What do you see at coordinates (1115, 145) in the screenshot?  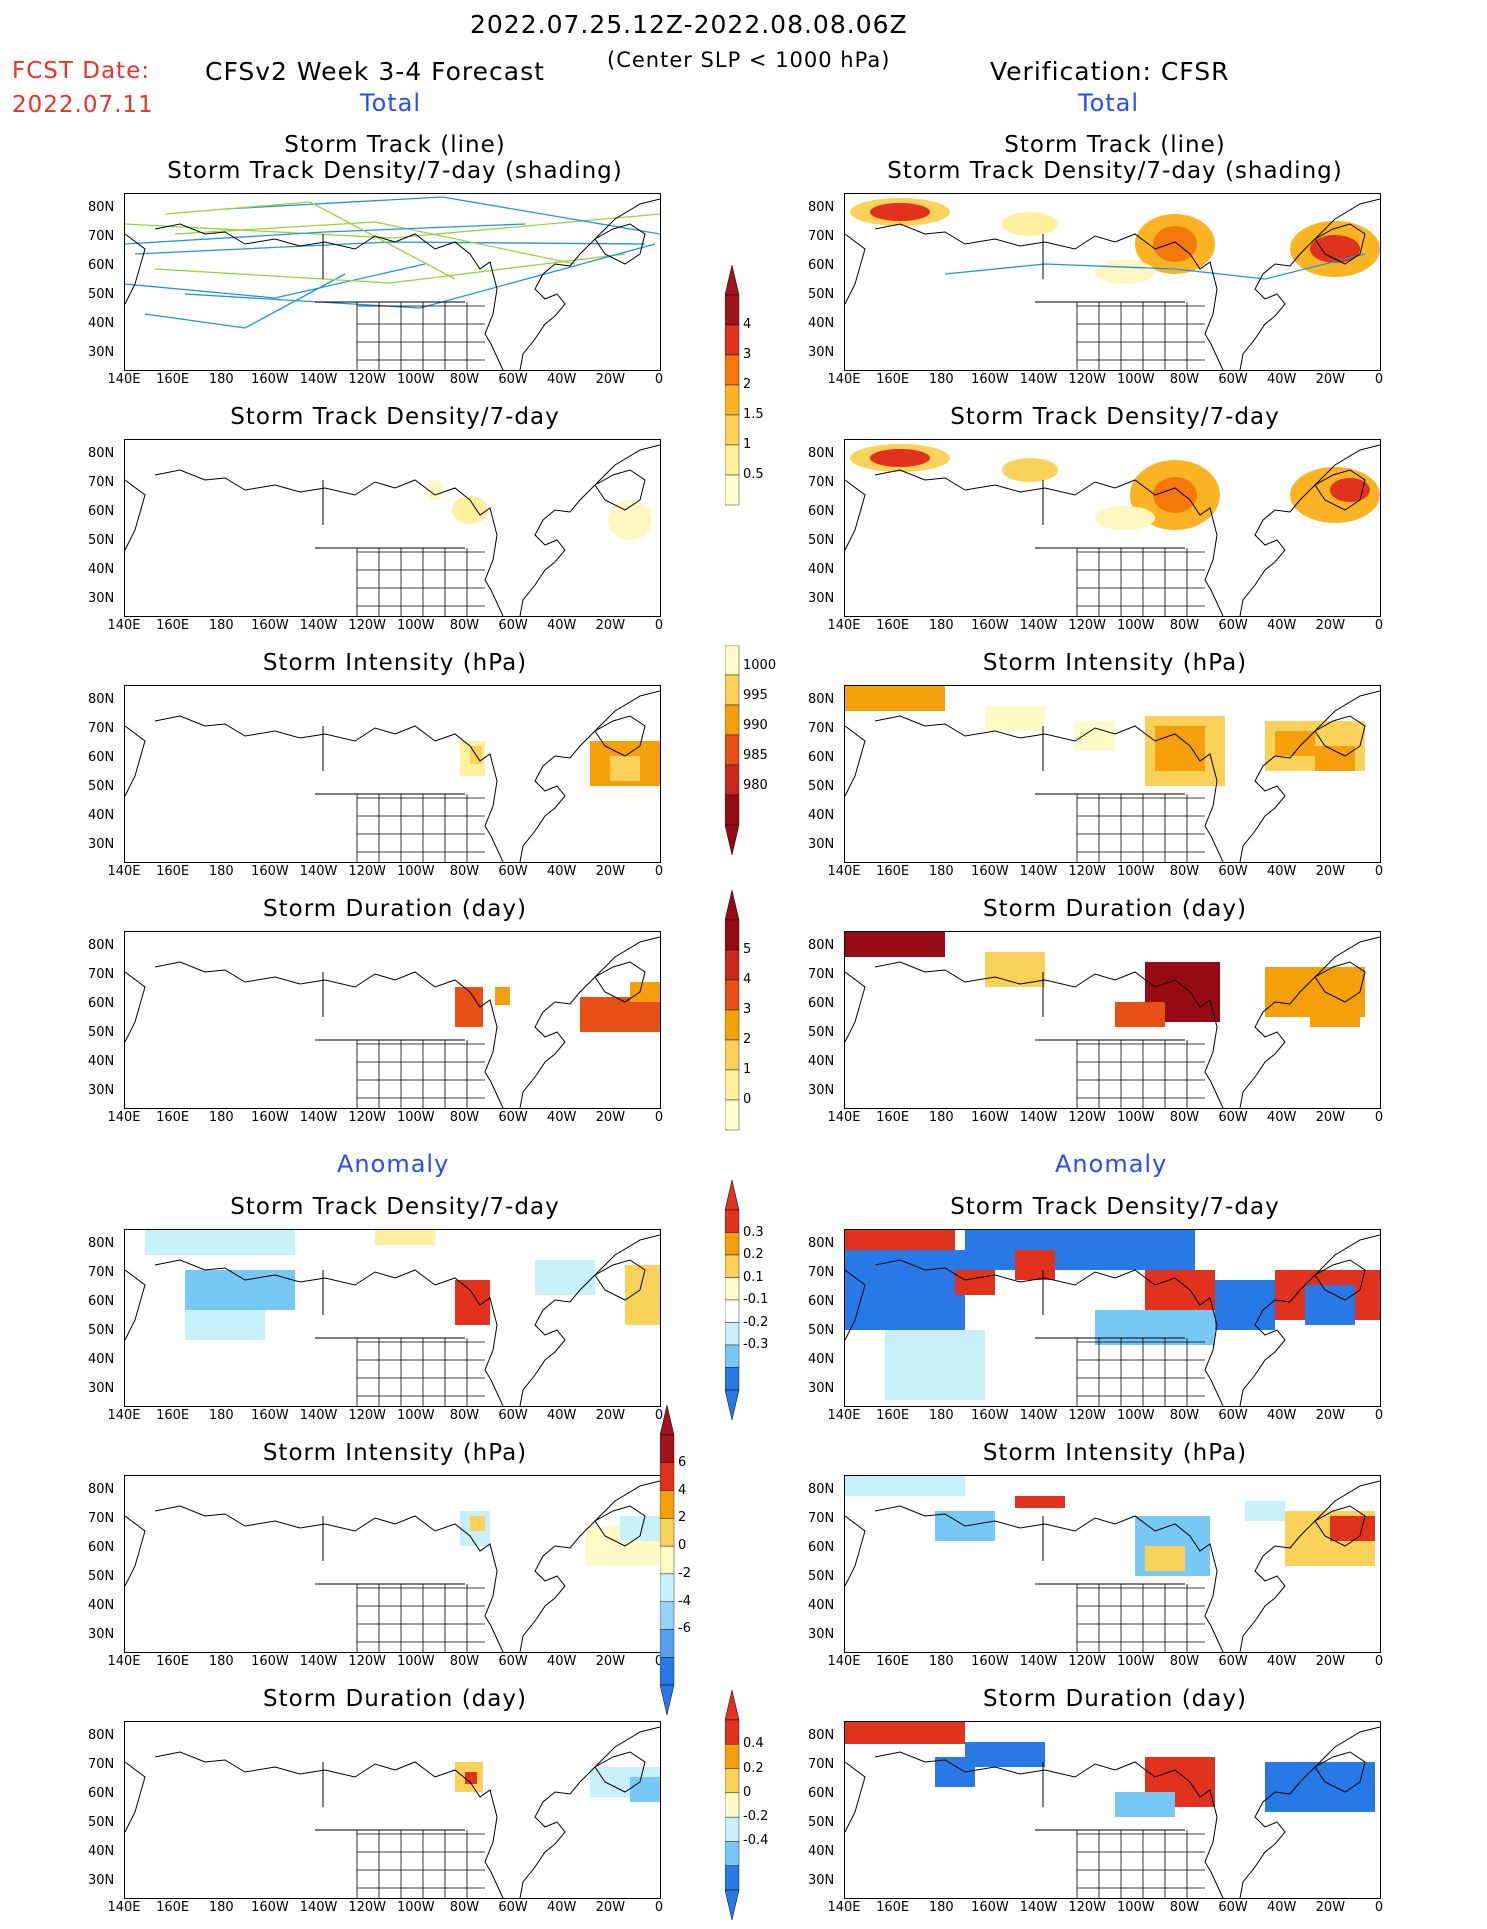 I see `right-p1-title1: Storm Track (line)` at bounding box center [1115, 145].